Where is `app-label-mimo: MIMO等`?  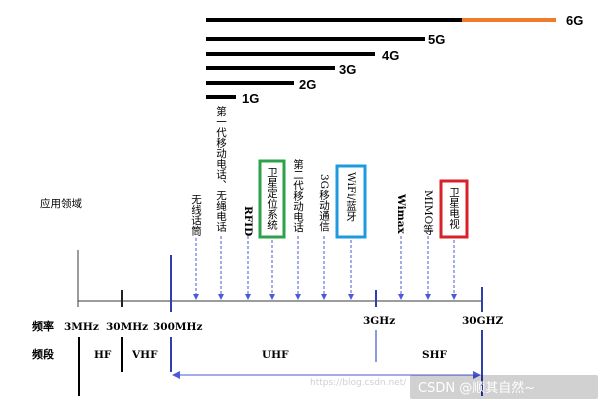 app-label-mimo: MIMO等 is located at coordinates (428, 212).